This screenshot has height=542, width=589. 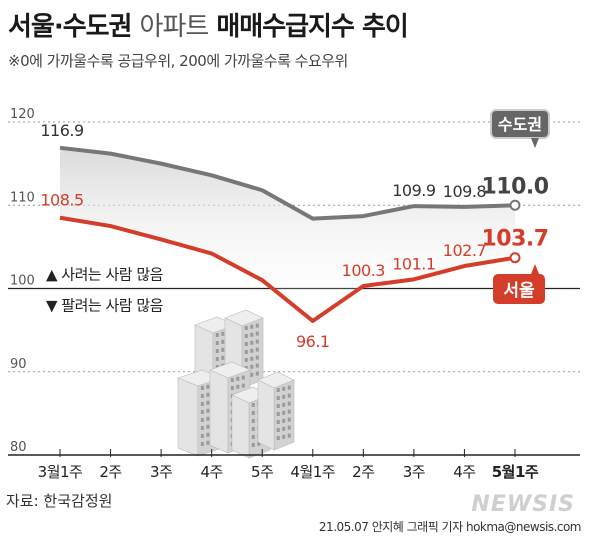 I want to click on x-tick-label: 2주, so click(x=363, y=472).